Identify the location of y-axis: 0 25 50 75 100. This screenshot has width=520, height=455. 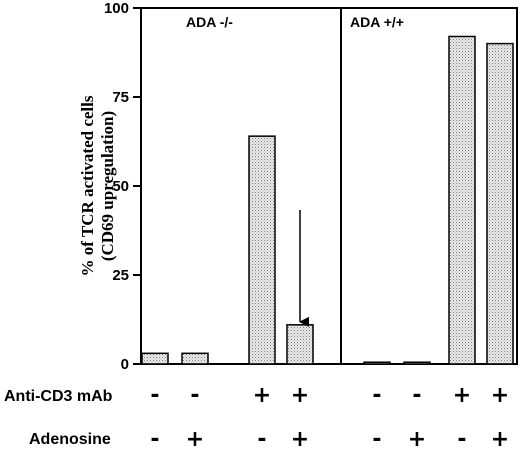
(122, 186).